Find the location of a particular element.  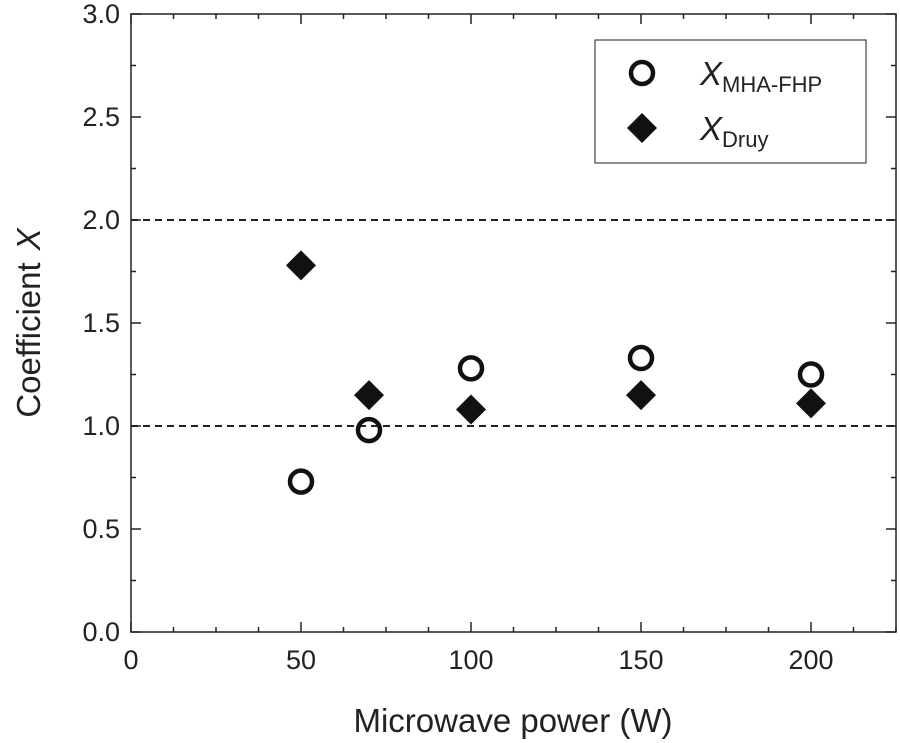

y-tick-label: 0.0 is located at coordinates (101, 632).